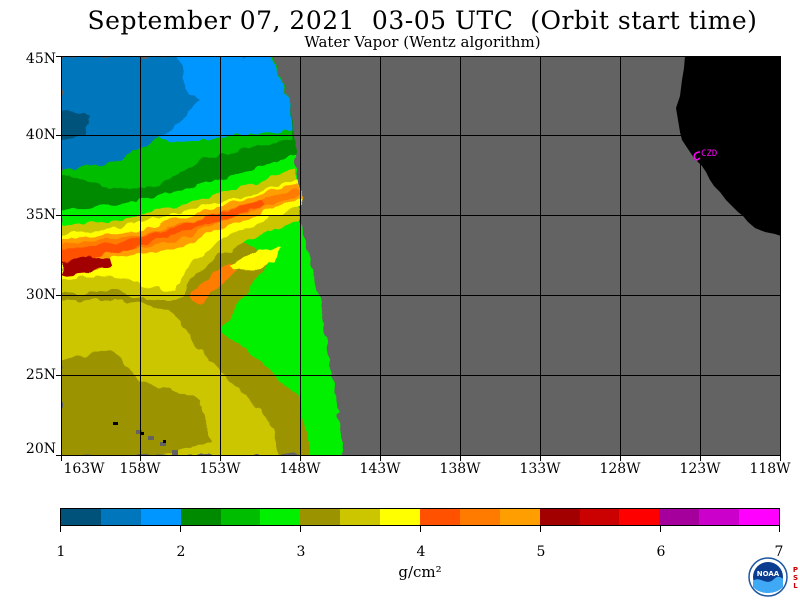 This screenshot has height=600, width=800. What do you see at coordinates (300, 469) in the screenshot?
I see `lon-label-148w: 148W` at bounding box center [300, 469].